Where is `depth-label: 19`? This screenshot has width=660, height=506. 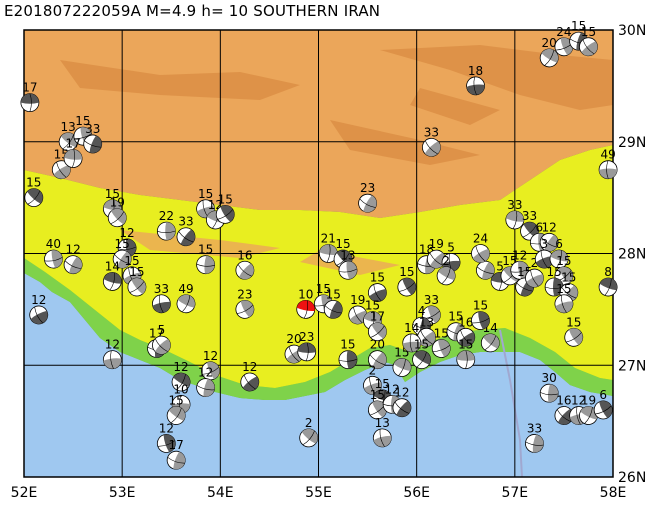 depth-label: 19 is located at coordinates (117, 203).